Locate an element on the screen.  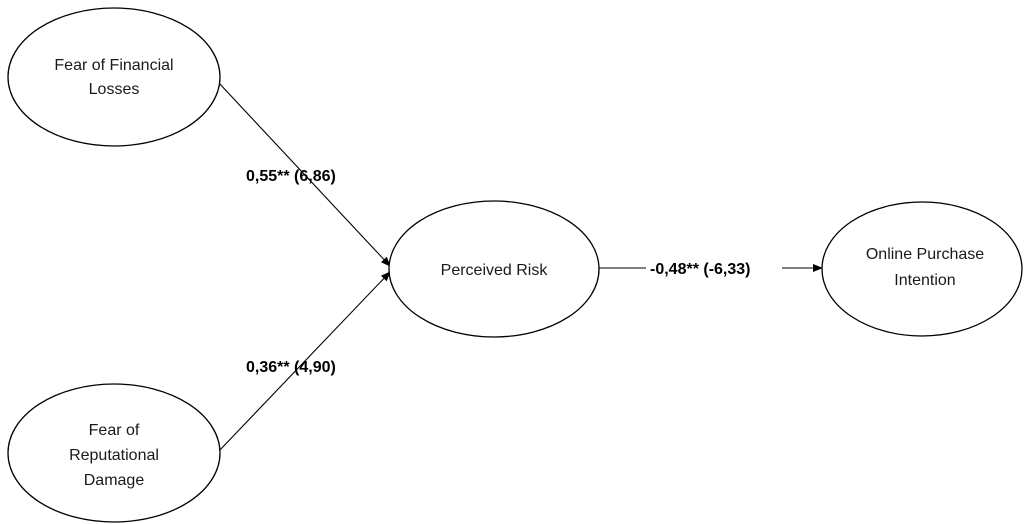
node-online-purchase-intention: Online Purchase Intention is located at coordinates (922, 269).